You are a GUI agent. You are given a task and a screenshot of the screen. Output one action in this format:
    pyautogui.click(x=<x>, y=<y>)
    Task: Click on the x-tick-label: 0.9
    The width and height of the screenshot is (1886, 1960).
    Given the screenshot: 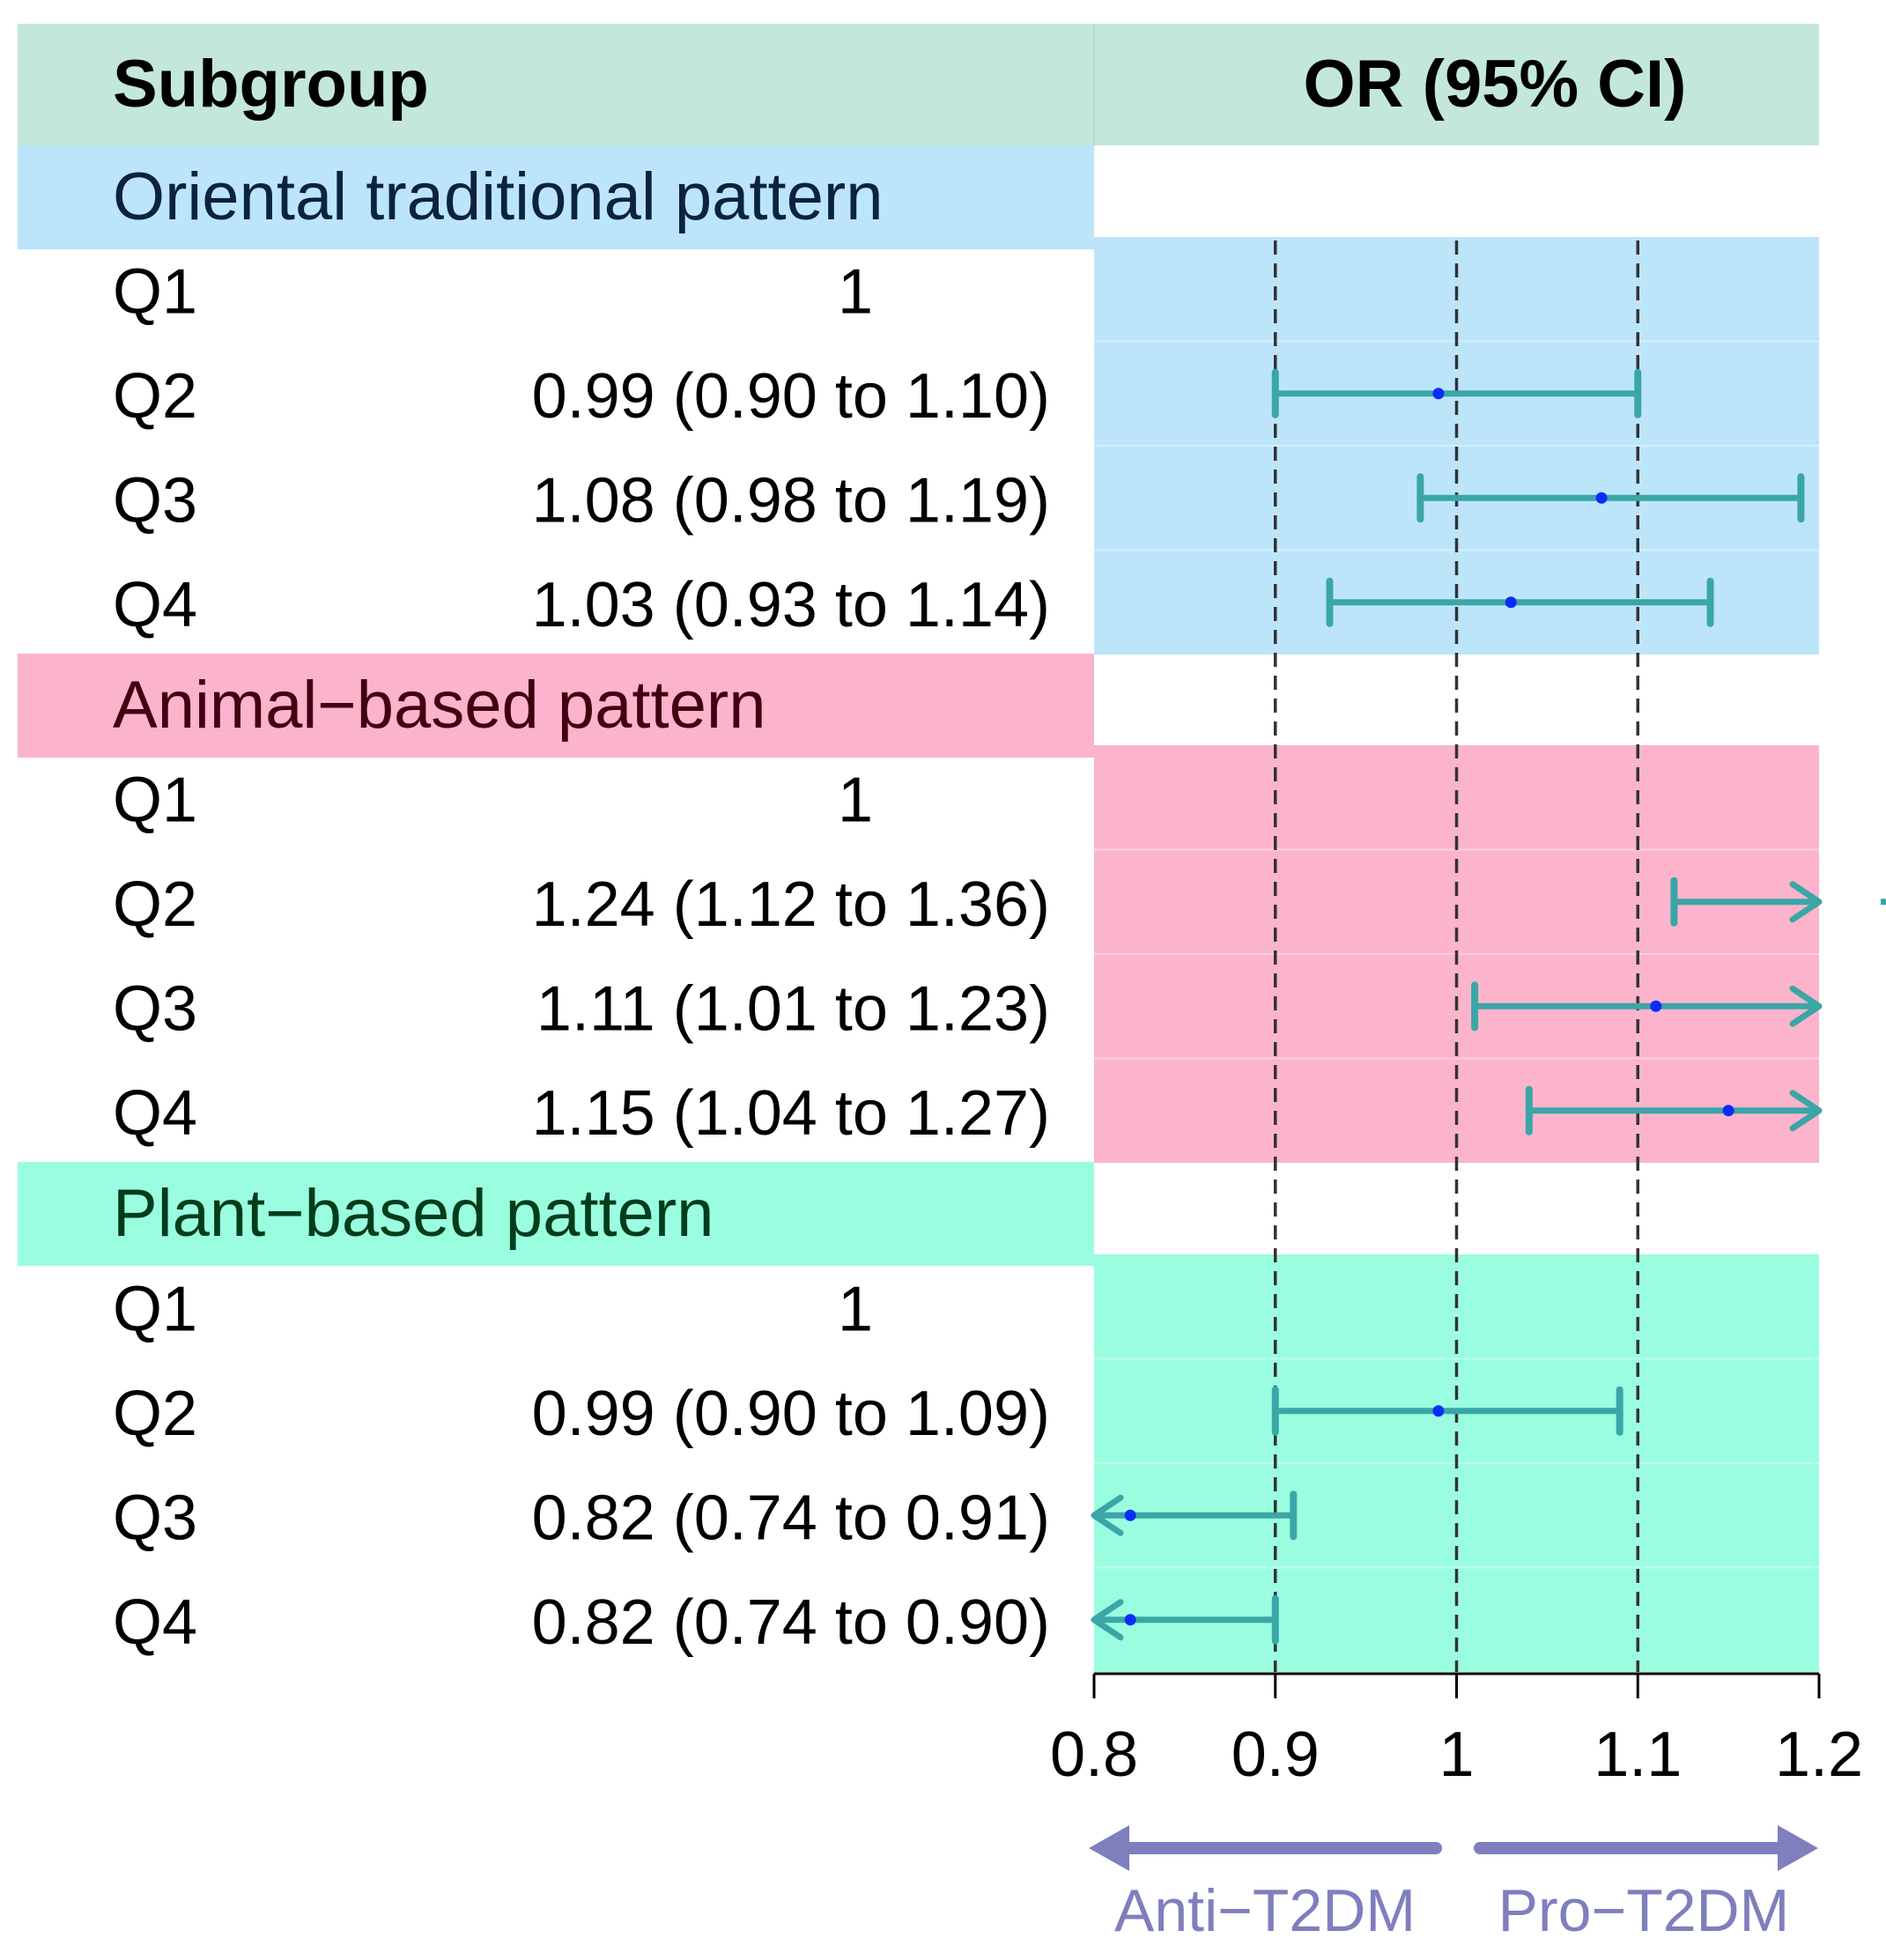 What is the action you would take?
    pyautogui.click(x=1275, y=1755)
    